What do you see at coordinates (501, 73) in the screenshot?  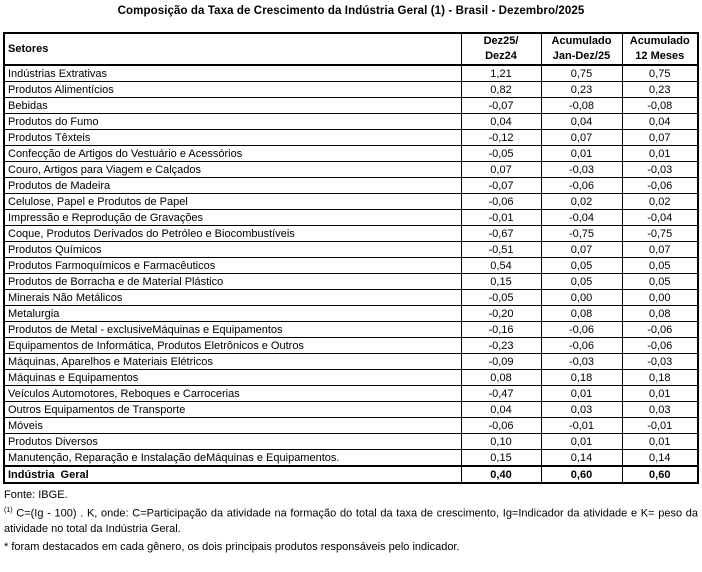 I see `value-dez25-dez24: 1,21` at bounding box center [501, 73].